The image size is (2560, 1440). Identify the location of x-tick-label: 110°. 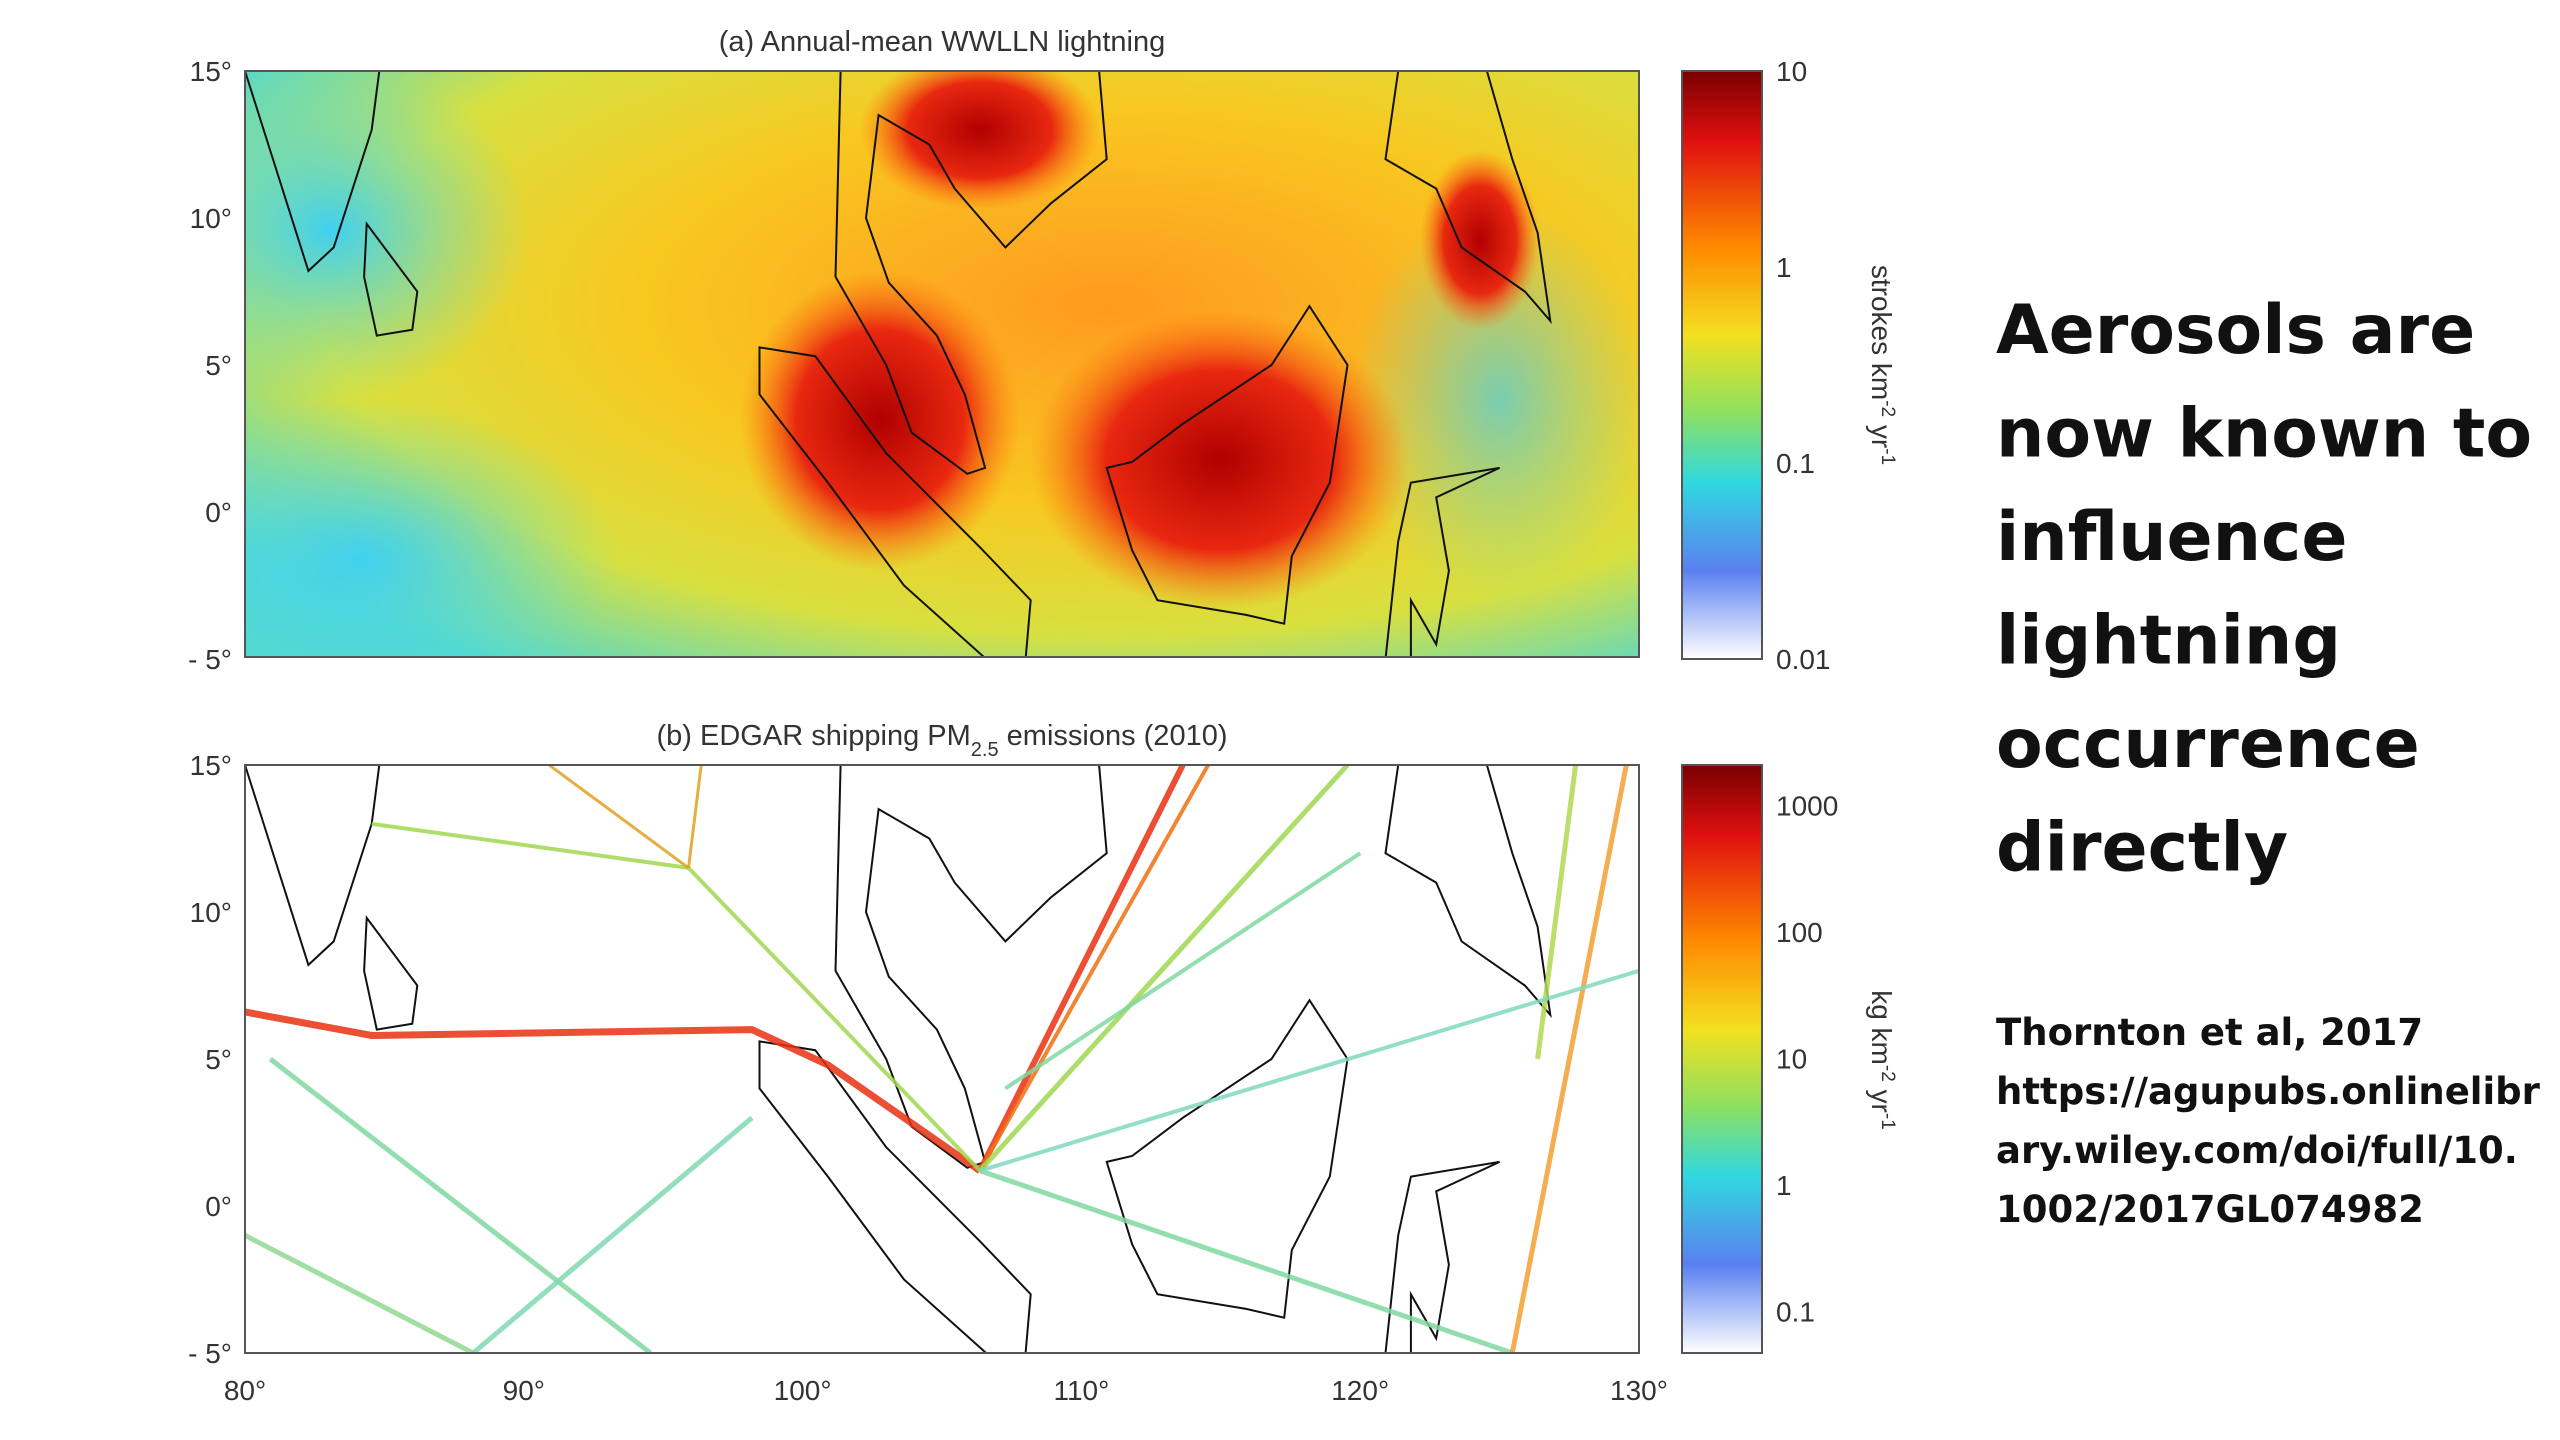
(1081, 1390).